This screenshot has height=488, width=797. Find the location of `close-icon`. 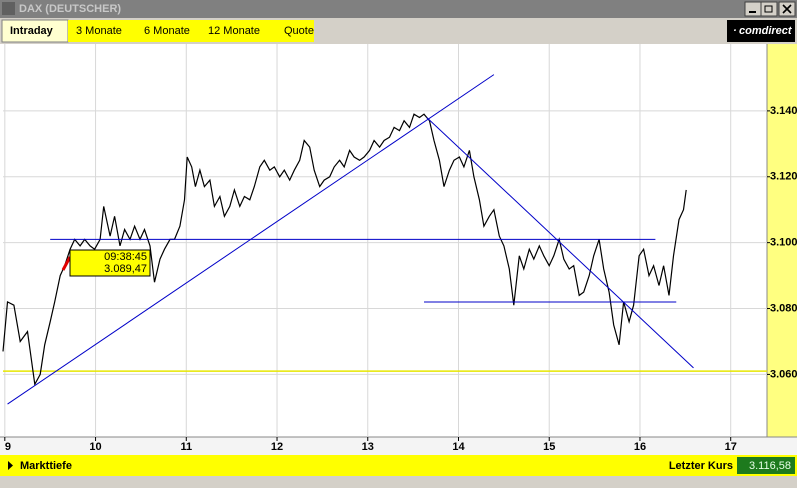

close-icon is located at coordinates (787, 9).